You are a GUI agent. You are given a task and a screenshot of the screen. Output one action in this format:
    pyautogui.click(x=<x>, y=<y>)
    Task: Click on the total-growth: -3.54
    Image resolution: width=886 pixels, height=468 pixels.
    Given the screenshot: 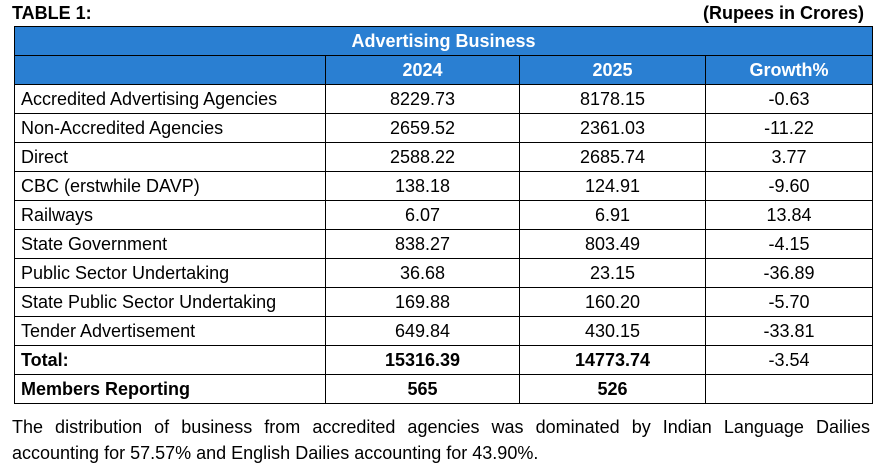 What is the action you would take?
    pyautogui.click(x=789, y=360)
    